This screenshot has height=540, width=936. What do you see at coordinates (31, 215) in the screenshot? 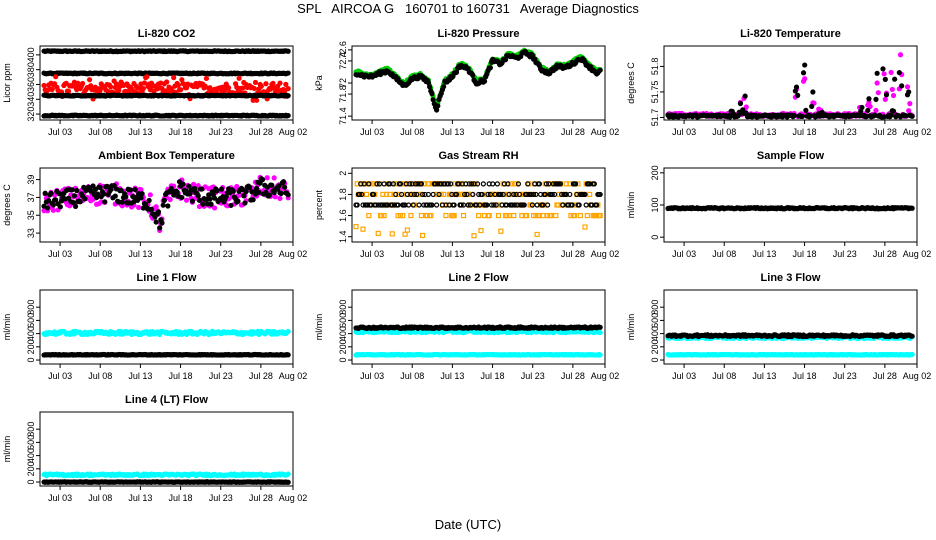
I see `y-tick-label: 35` at bounding box center [31, 215].